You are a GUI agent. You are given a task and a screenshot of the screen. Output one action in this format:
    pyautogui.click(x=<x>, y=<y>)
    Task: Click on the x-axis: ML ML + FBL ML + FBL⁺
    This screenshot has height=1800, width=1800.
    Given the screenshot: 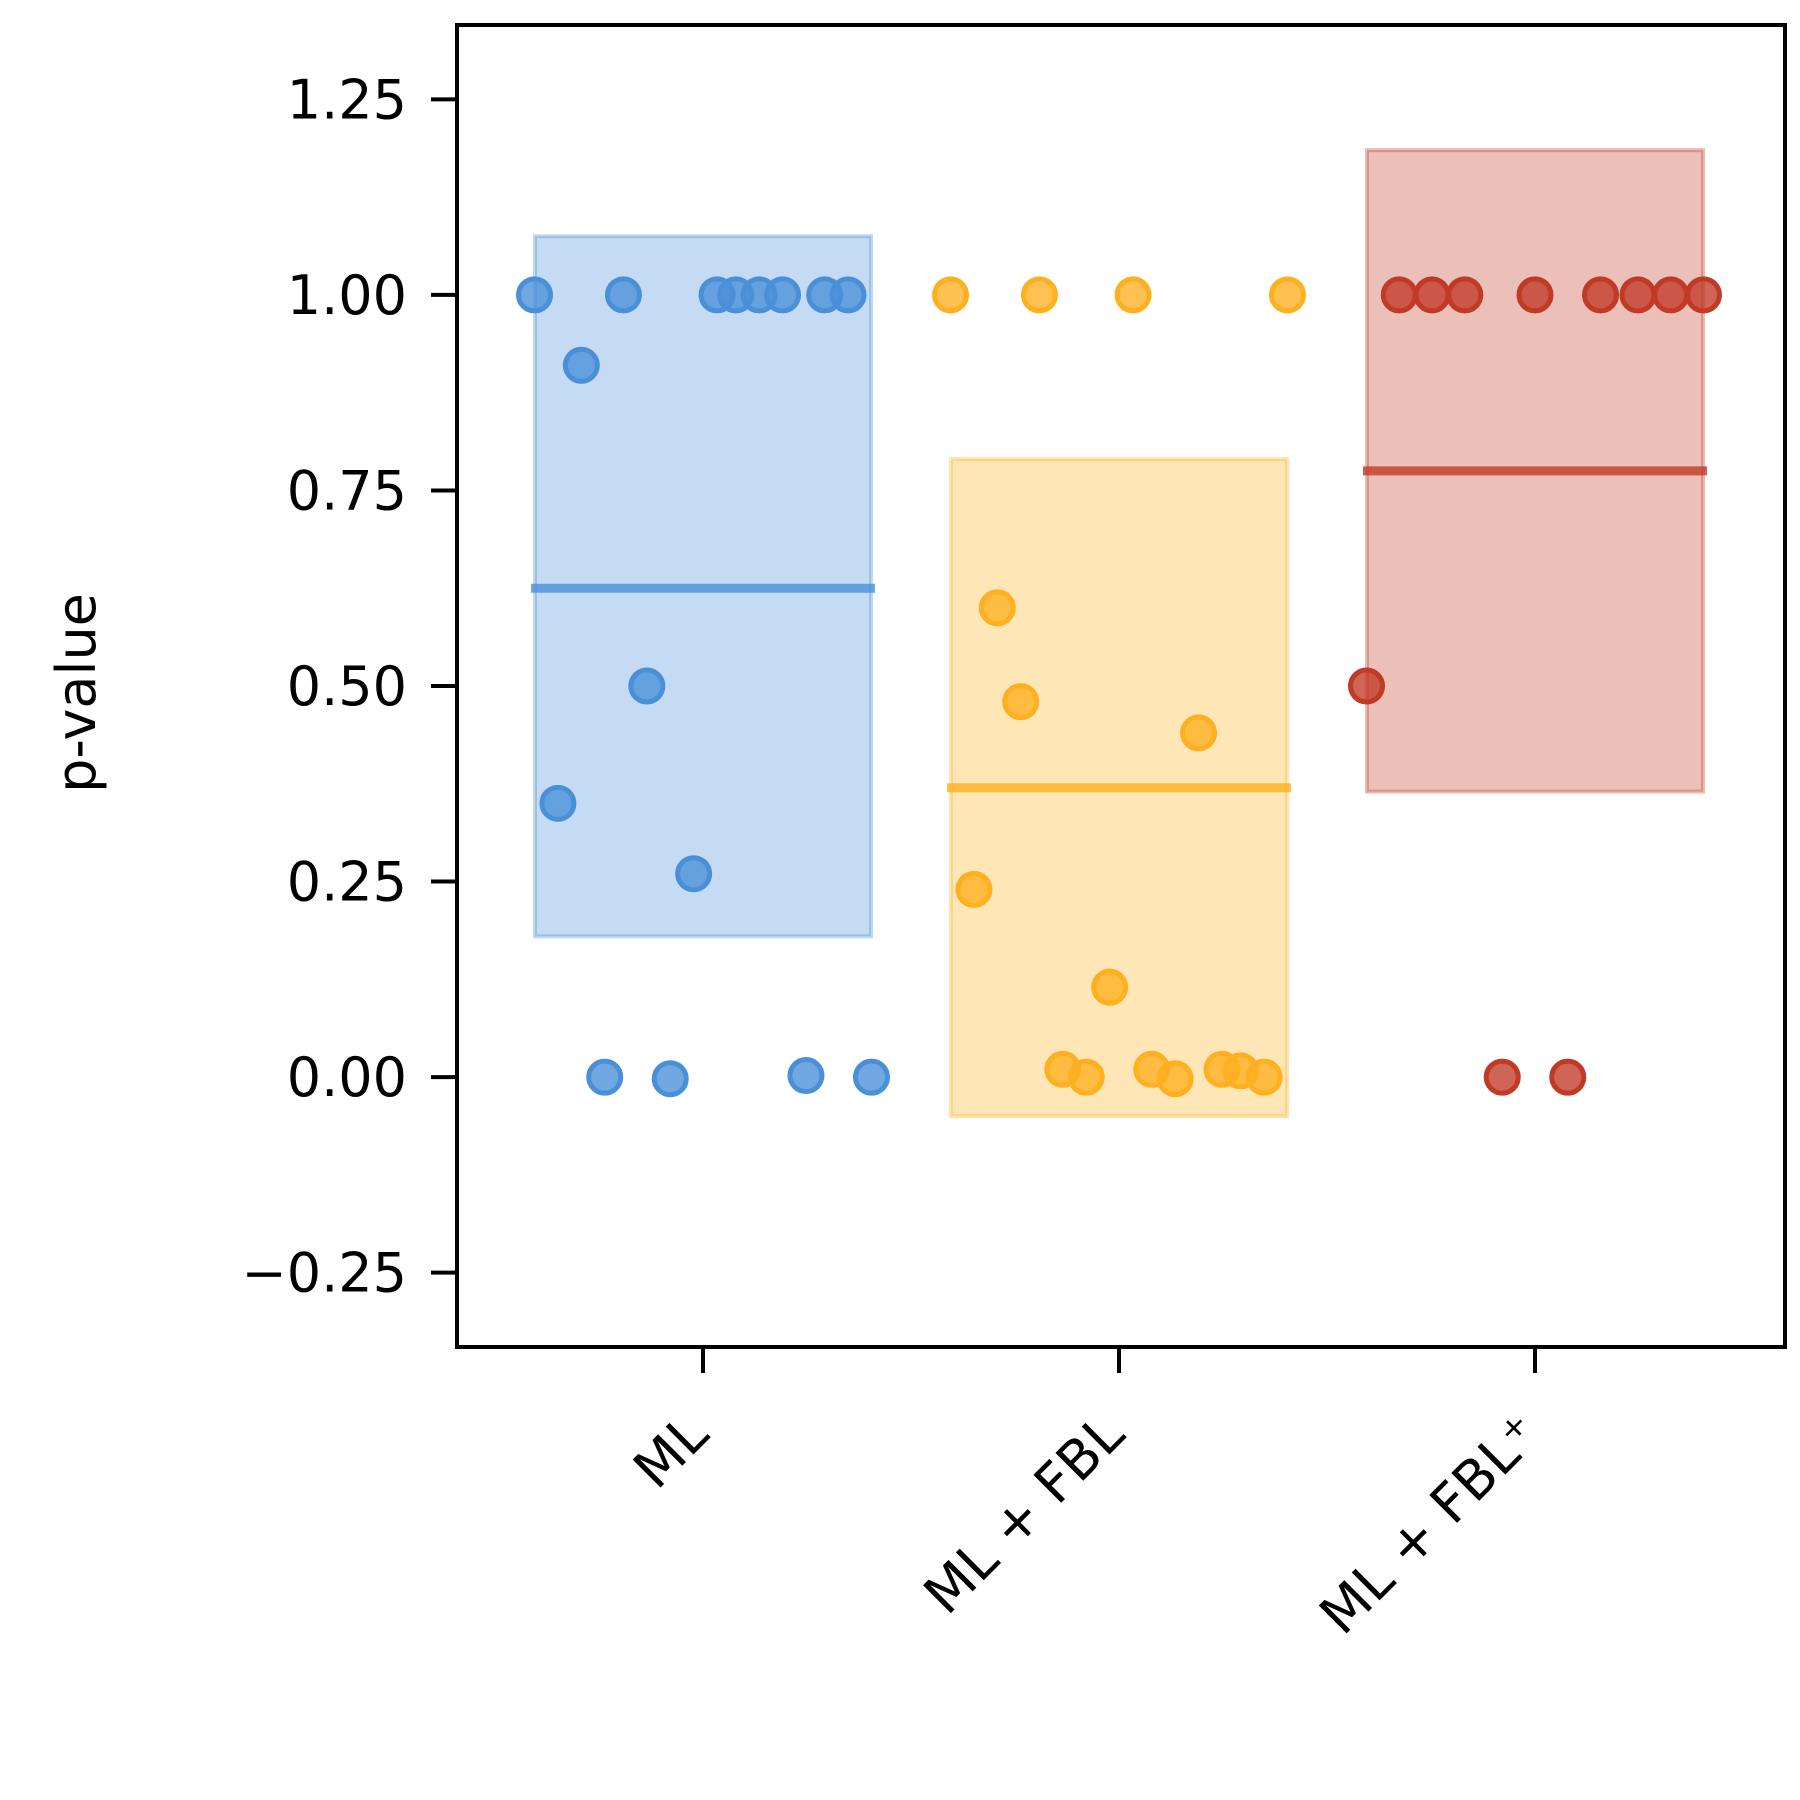 What is the action you would take?
    pyautogui.click(x=1086, y=1496)
    